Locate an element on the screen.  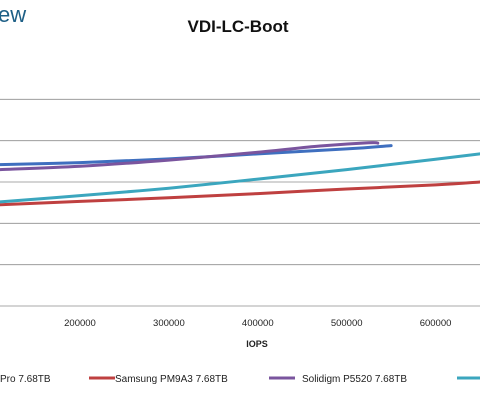
x-axis-ticks: 200000 300000 400000 500000 600000 is located at coordinates (257, 323).